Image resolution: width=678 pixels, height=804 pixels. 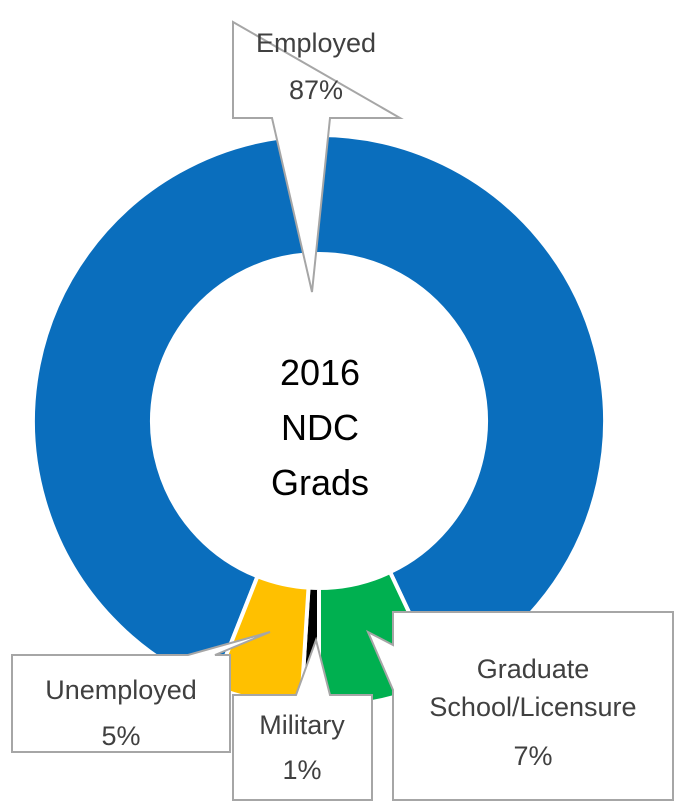 What do you see at coordinates (316, 43) in the screenshot?
I see `category-label: Employed` at bounding box center [316, 43].